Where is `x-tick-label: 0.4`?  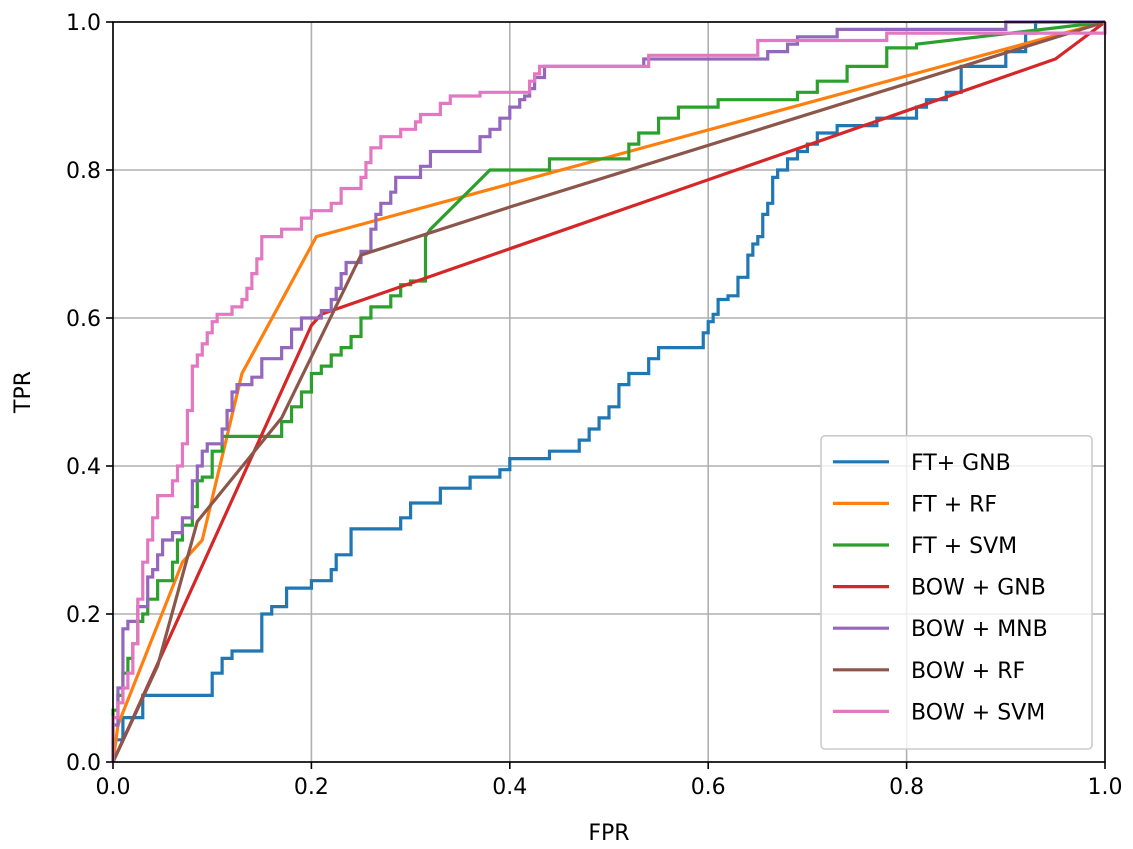
x-tick-label: 0.4 is located at coordinates (509, 787).